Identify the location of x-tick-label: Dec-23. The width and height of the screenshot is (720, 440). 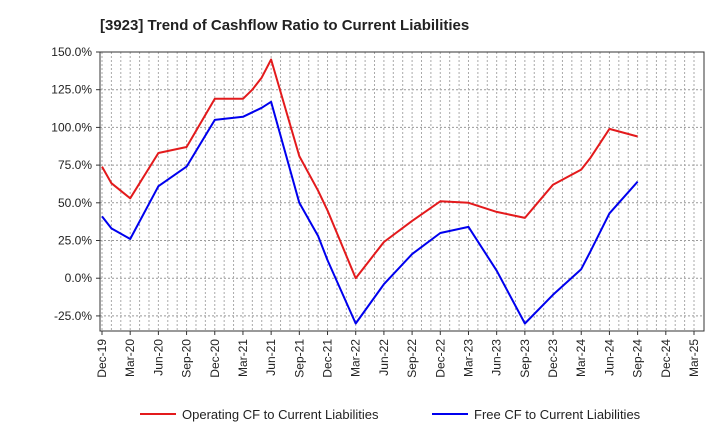
(553, 358).